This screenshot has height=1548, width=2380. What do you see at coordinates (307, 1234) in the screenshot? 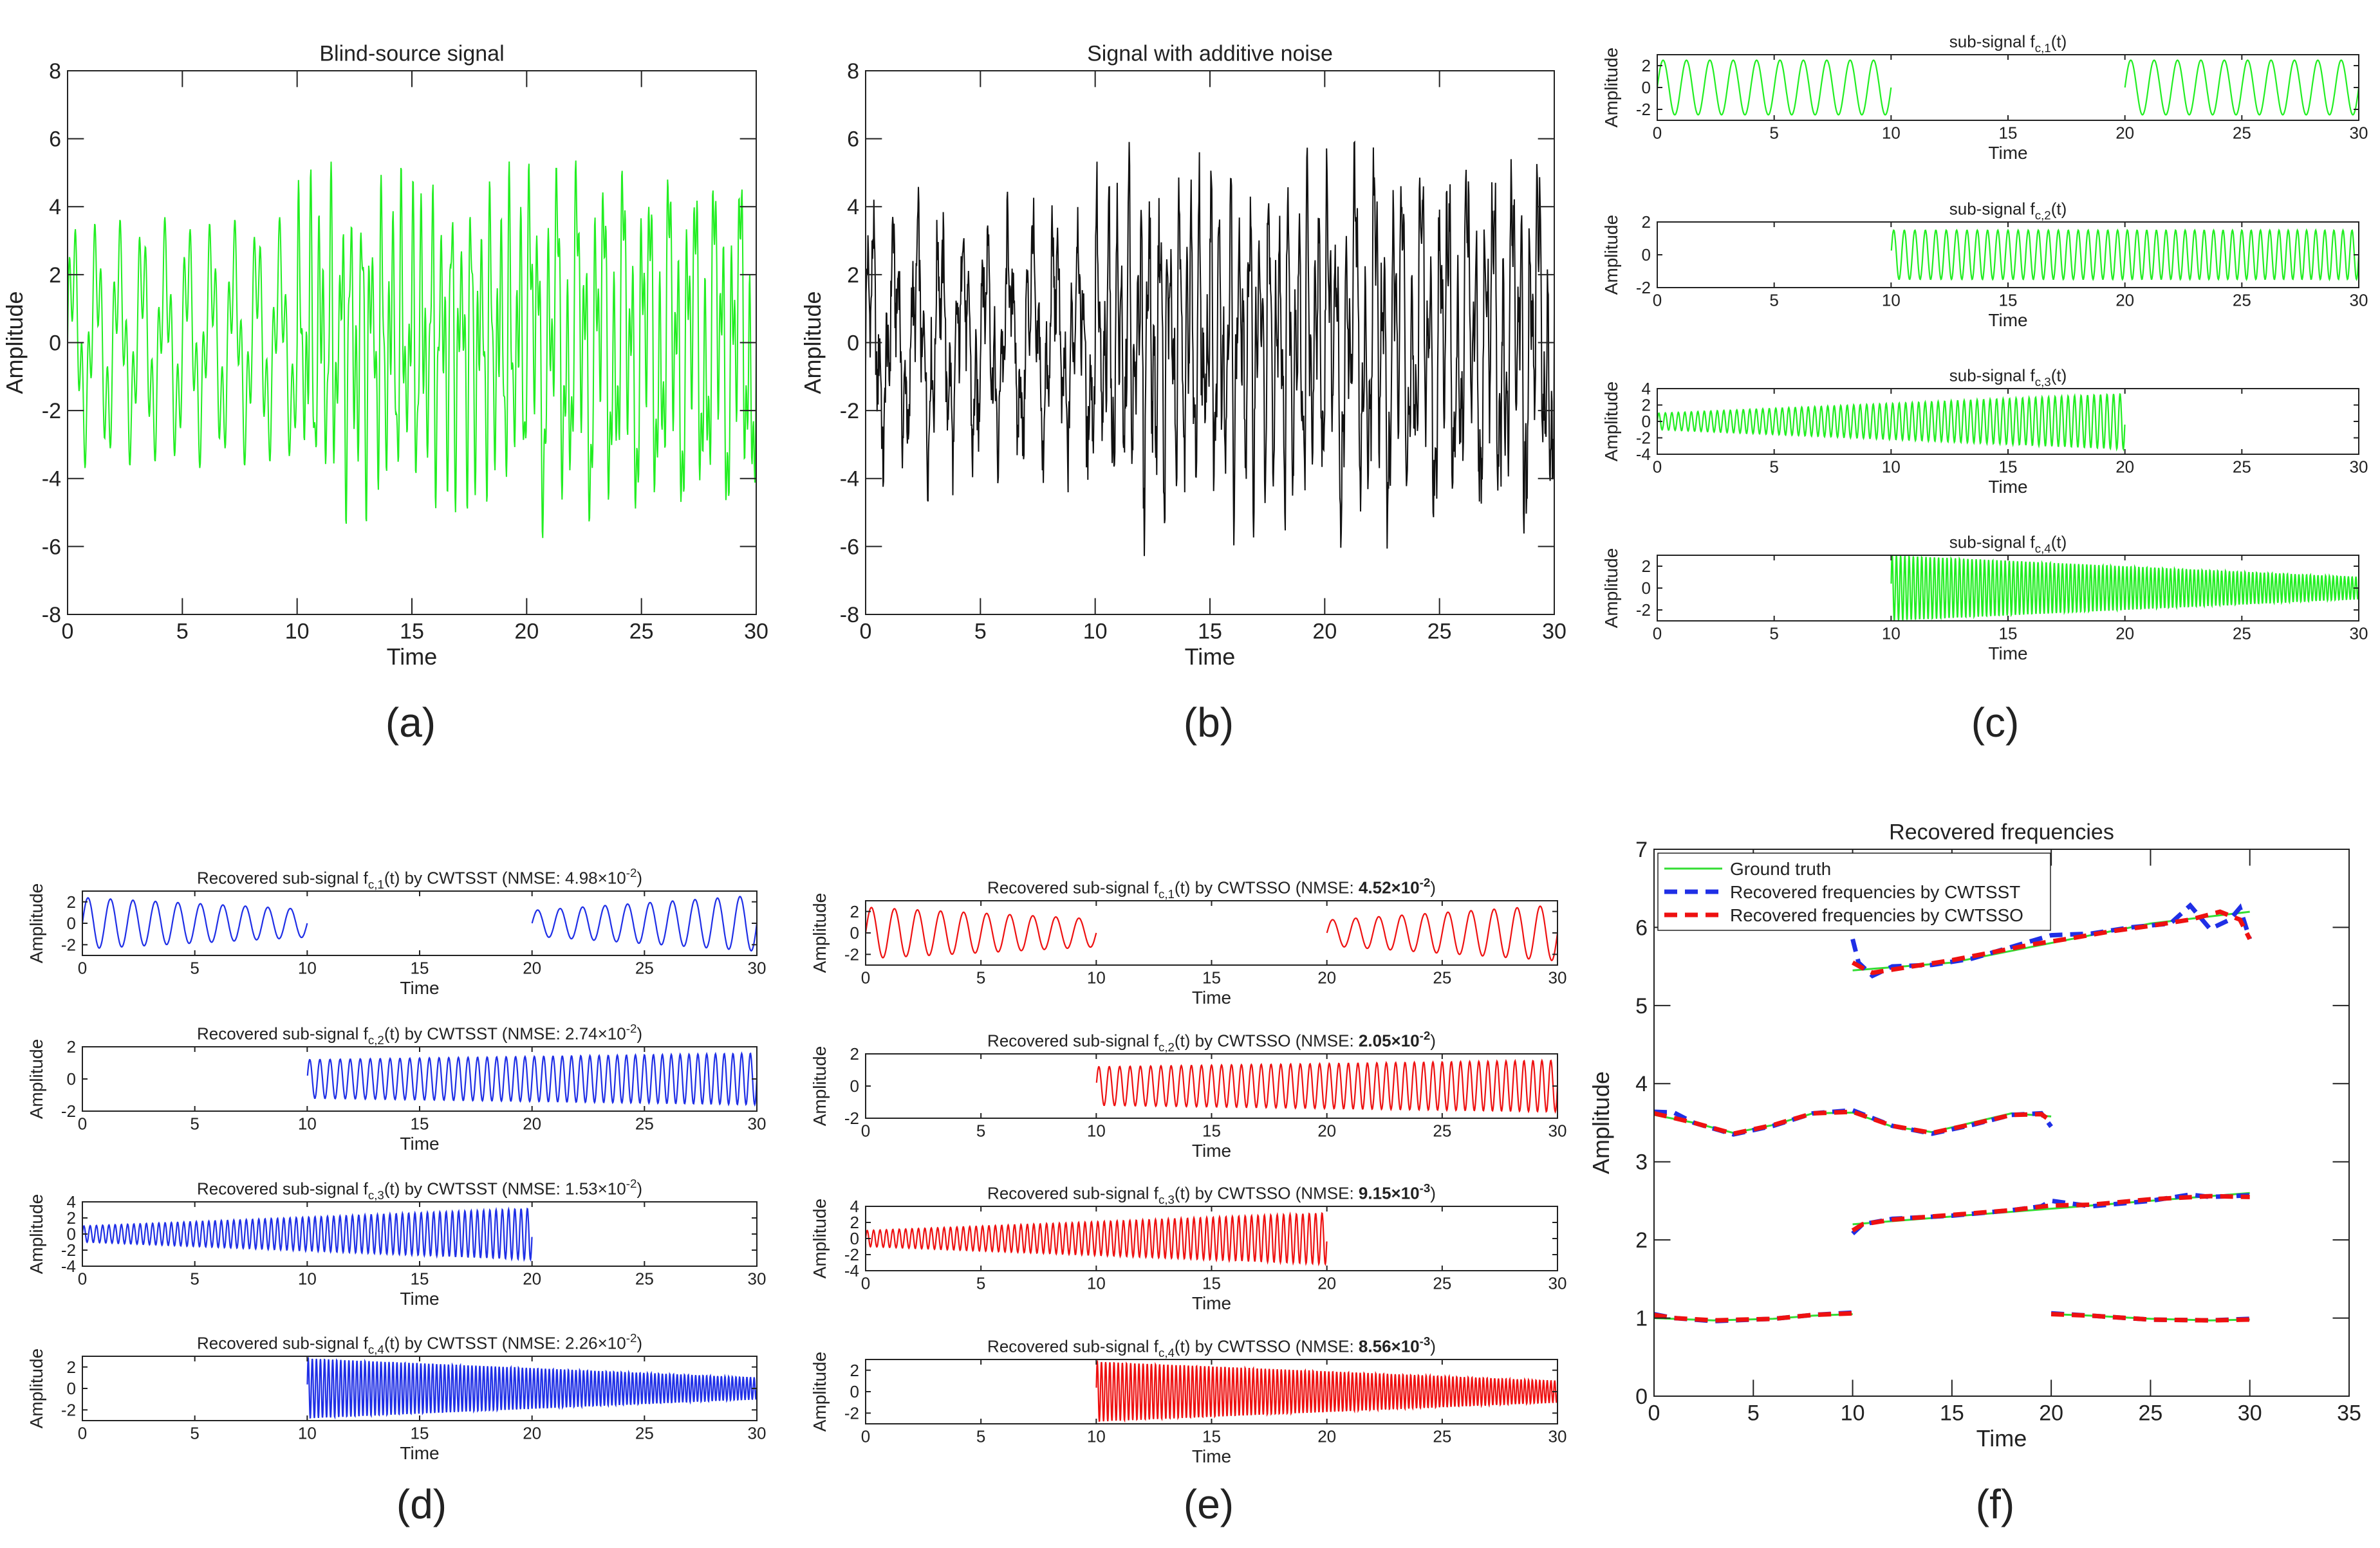
I see `series-line-blue` at bounding box center [307, 1234].